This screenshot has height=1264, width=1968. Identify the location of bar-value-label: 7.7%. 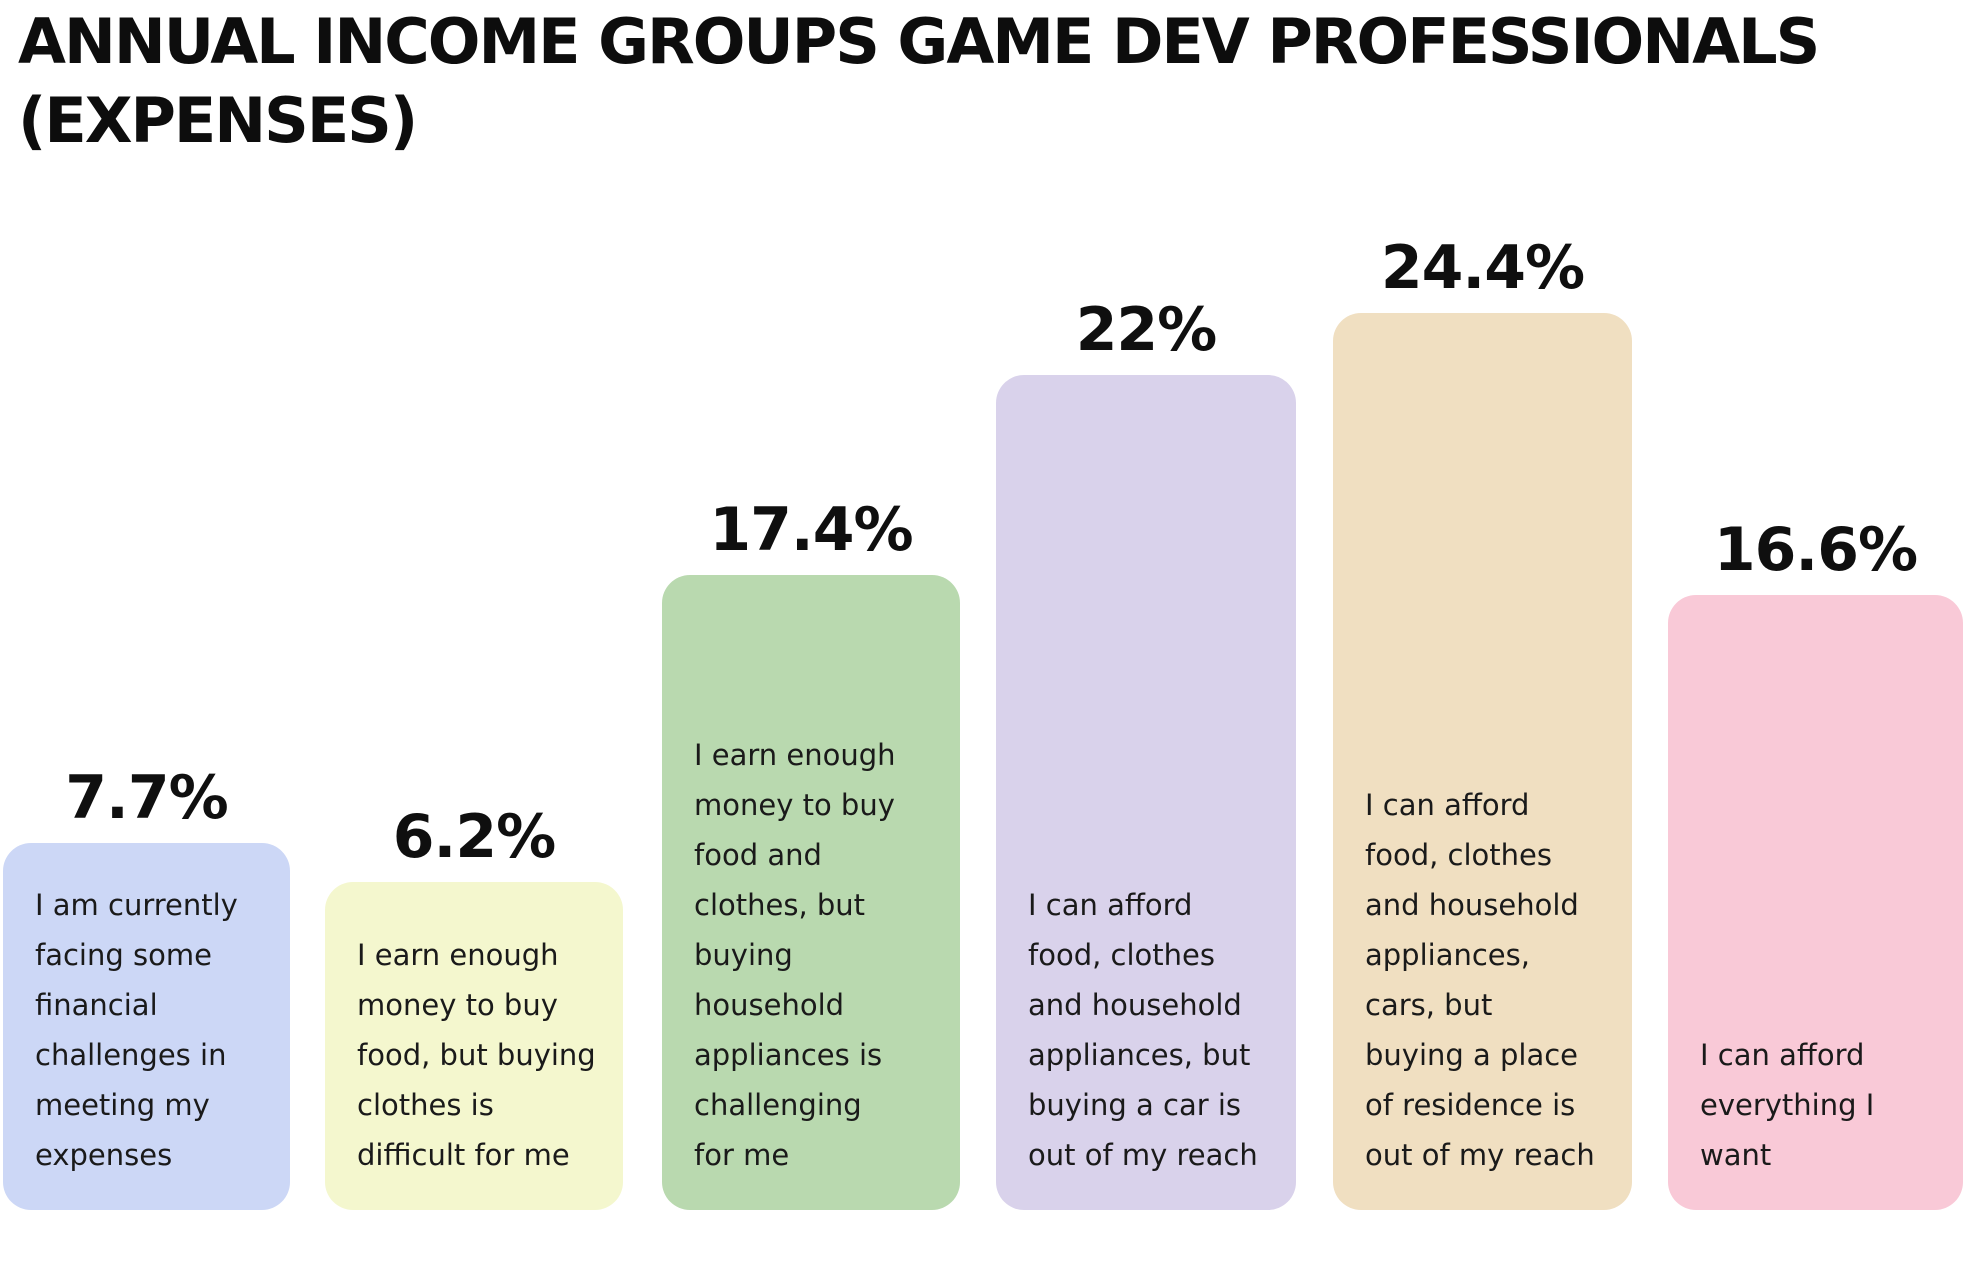
(146, 798).